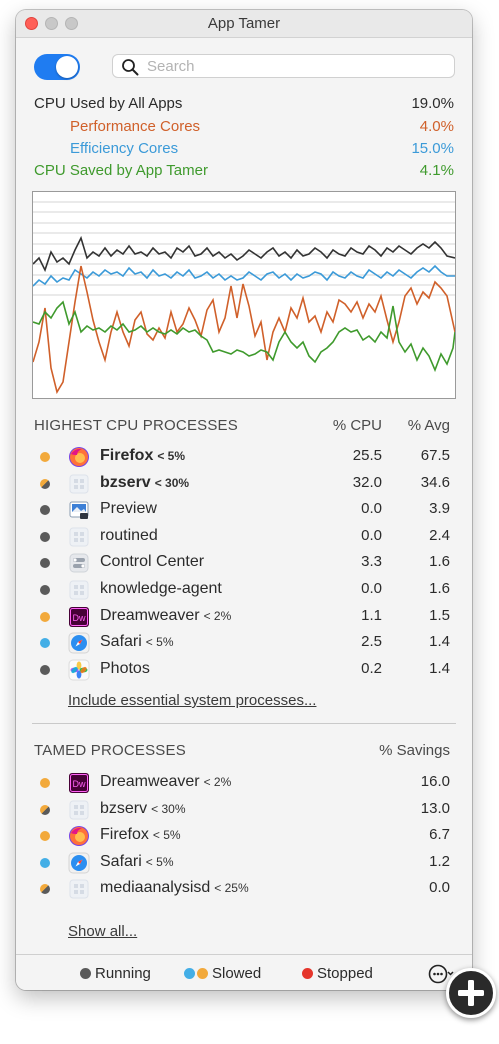 This screenshot has height=1044, width=499. What do you see at coordinates (244, 484) in the screenshot?
I see `process-row: bzserv < 30% 32.0 34.6` at bounding box center [244, 484].